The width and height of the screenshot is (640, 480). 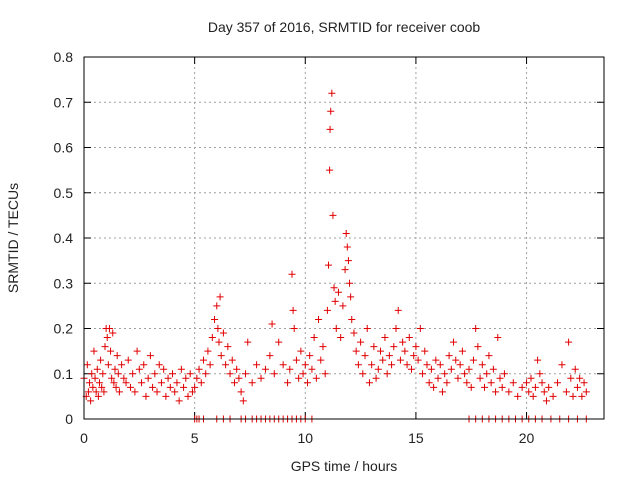 I want to click on x-axis-label: GPS time / hours, so click(x=344, y=466).